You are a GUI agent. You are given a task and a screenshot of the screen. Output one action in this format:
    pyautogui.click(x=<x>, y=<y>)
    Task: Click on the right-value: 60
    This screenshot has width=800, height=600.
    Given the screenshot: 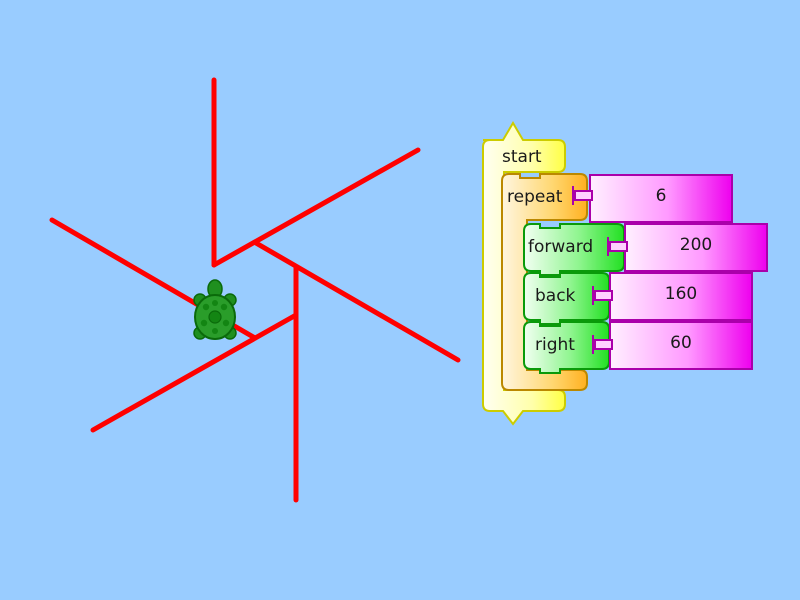 What is the action you would take?
    pyautogui.click(x=681, y=343)
    